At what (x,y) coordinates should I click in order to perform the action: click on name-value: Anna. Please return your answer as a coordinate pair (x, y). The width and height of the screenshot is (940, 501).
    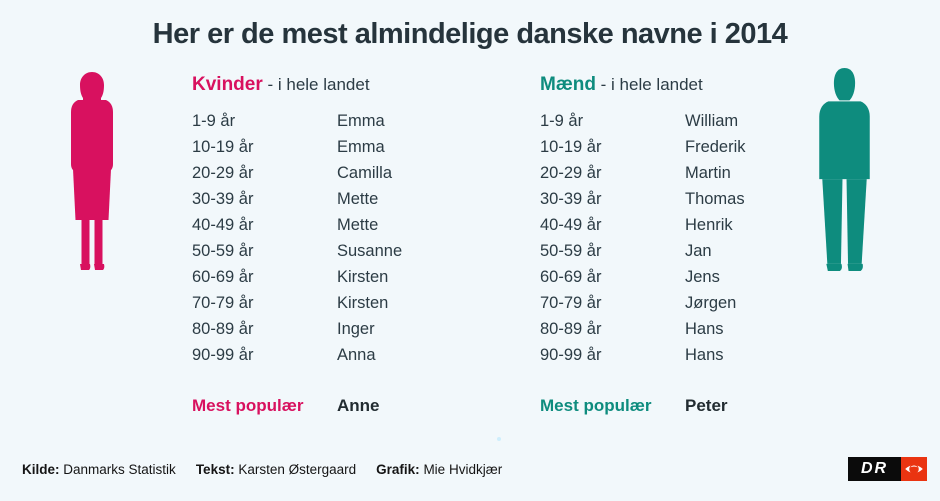
    Looking at the image, I should click on (356, 355).